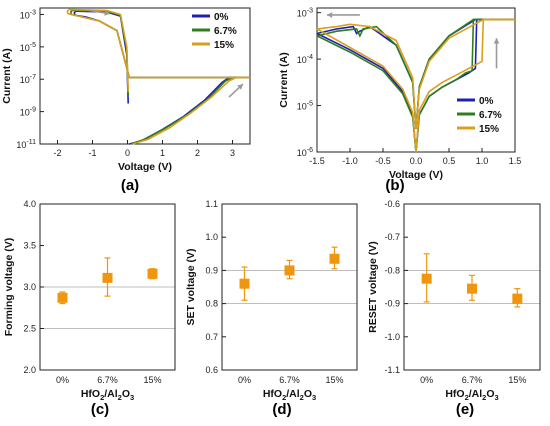 Image resolution: width=550 pixels, height=426 pixels. I want to click on y-tick-label: 0.6, so click(211, 370).